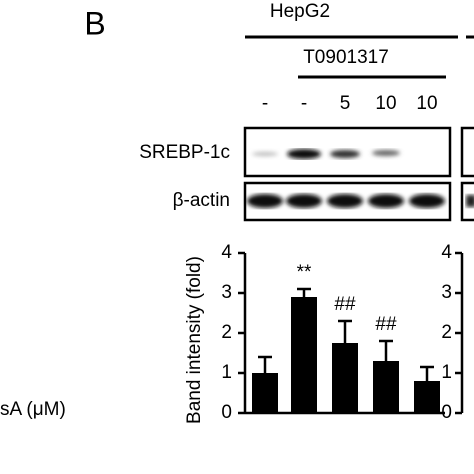 The image size is (474, 474). Describe the element at coordinates (358, 174) in the screenshot. I see `blot` at that location.